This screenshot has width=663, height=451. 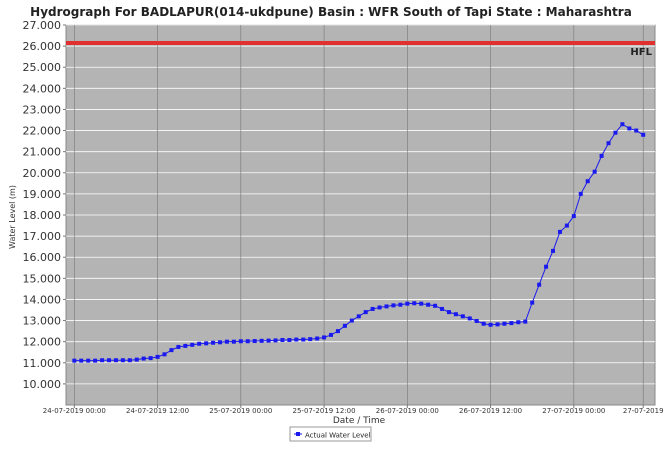 What do you see at coordinates (42, 278) in the screenshot?
I see `y-tick-label: 15.000` at bounding box center [42, 278].